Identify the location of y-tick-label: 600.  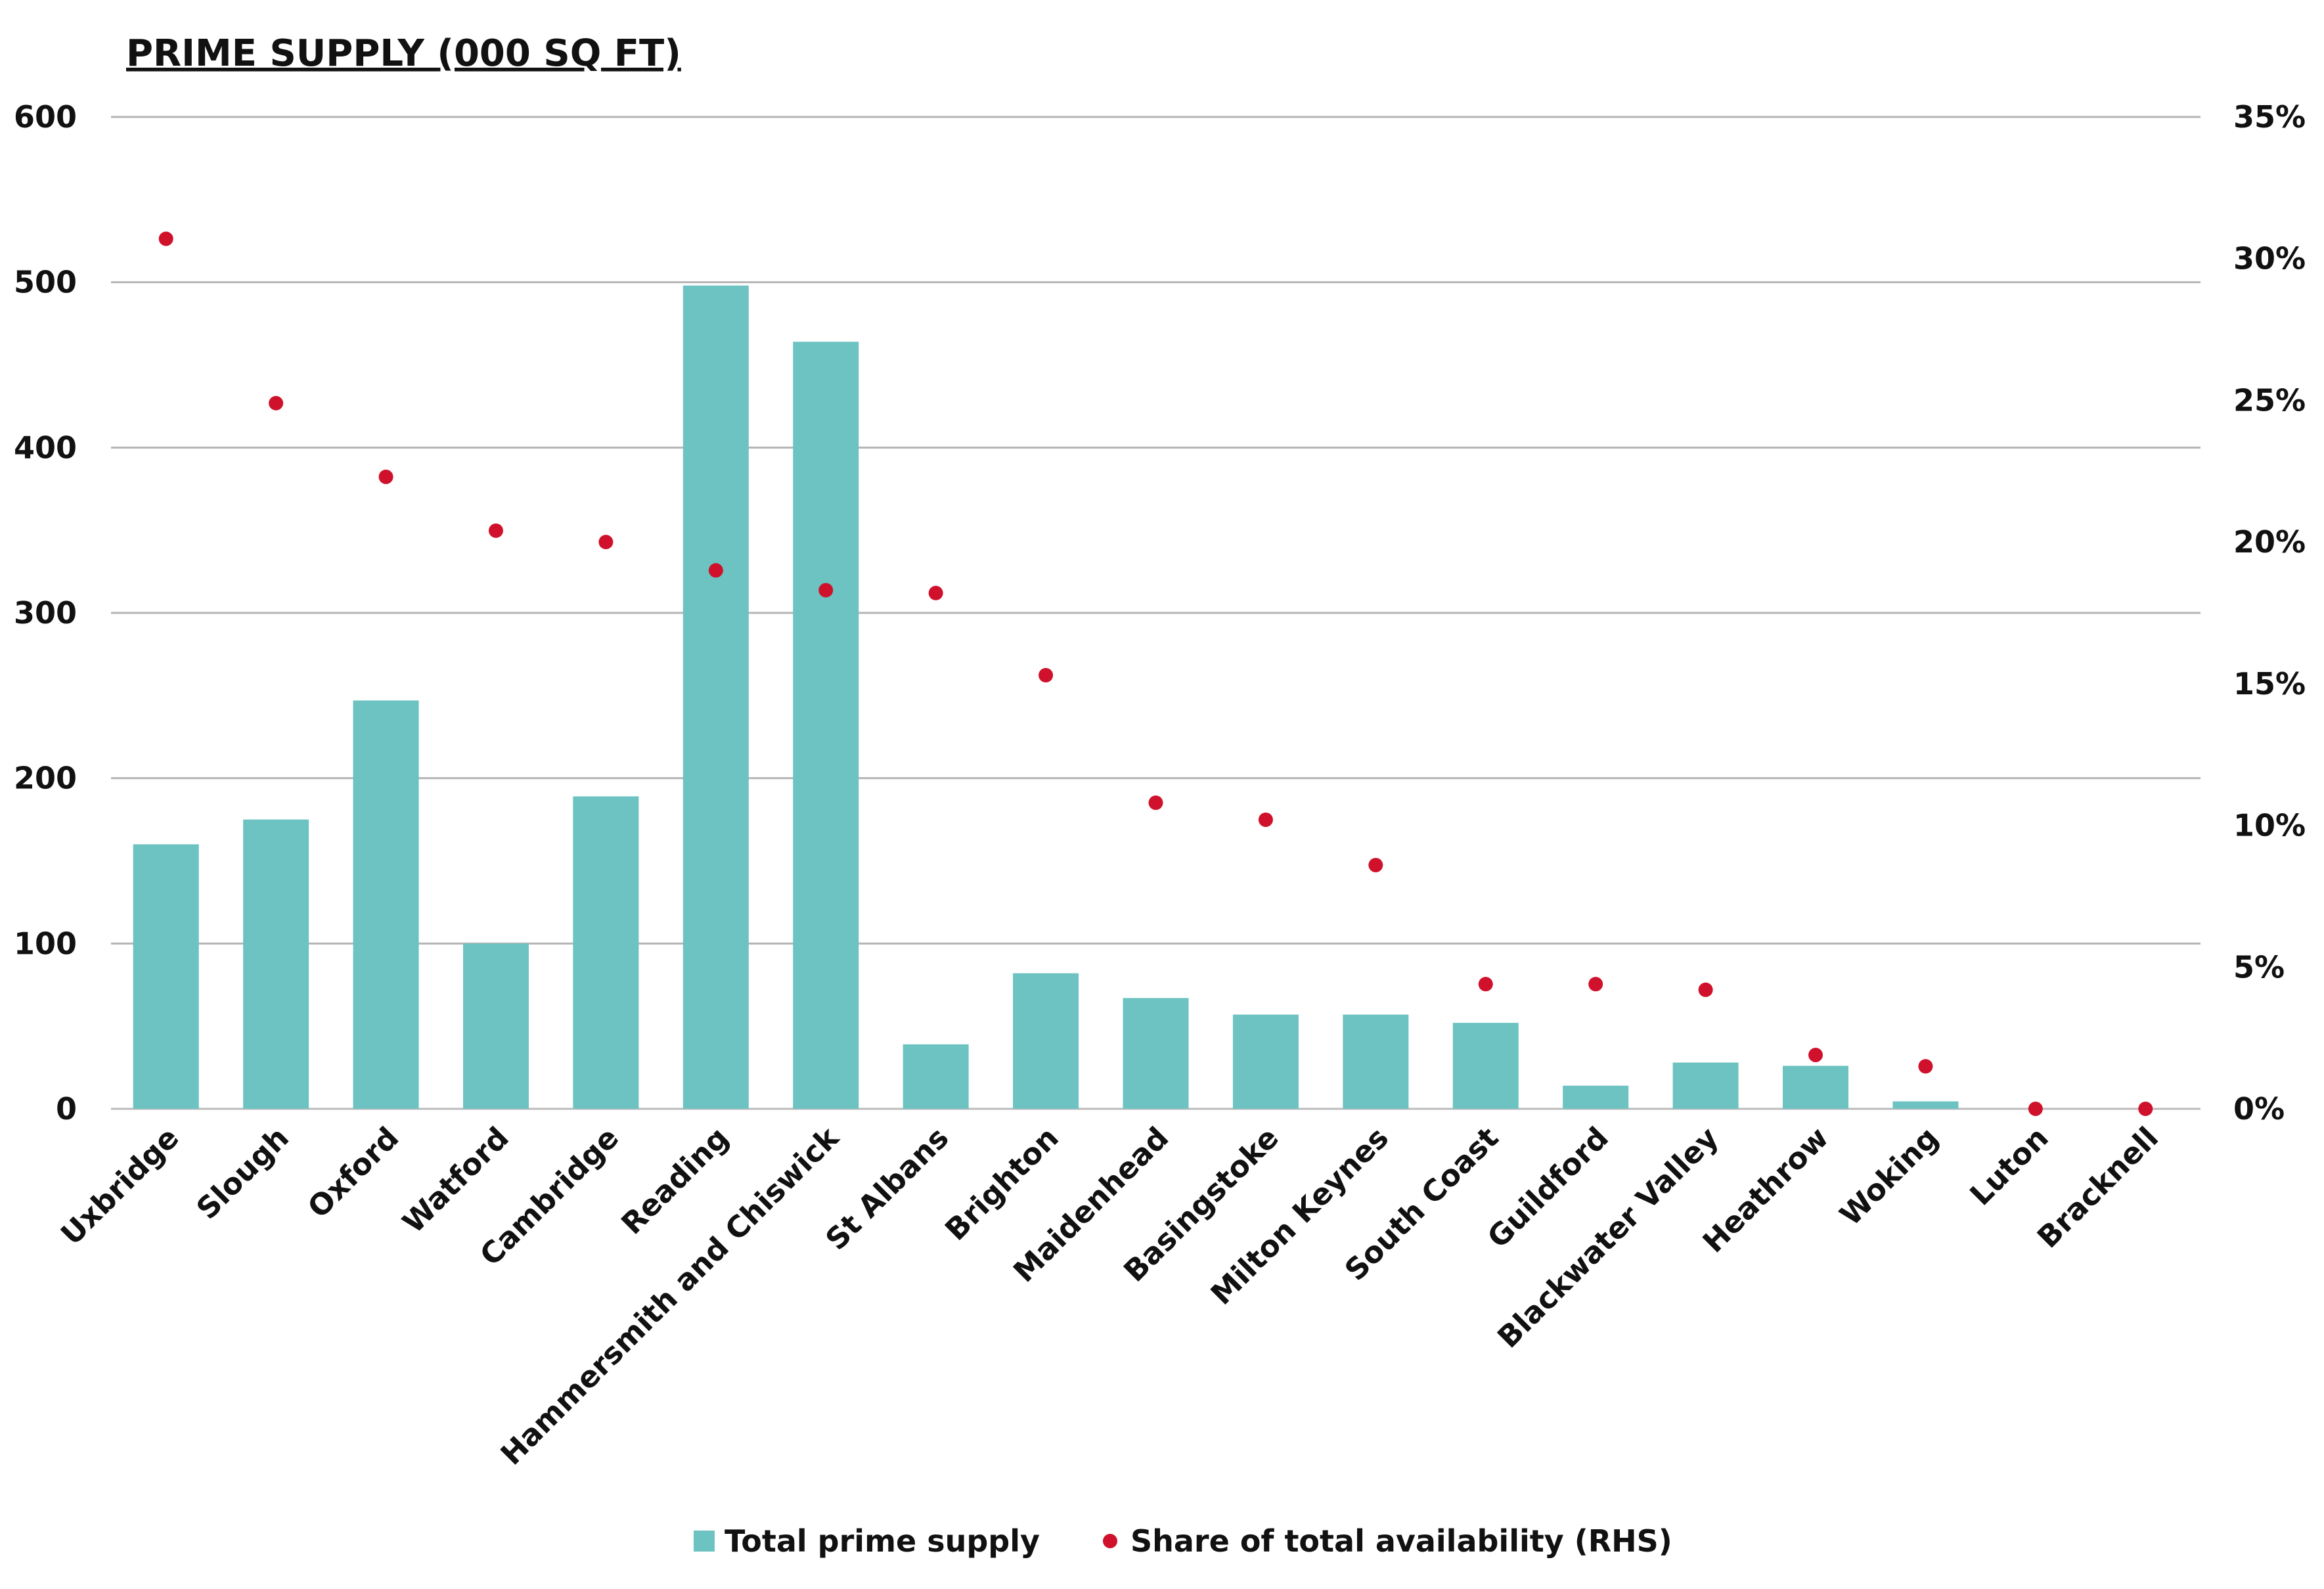
(45, 117).